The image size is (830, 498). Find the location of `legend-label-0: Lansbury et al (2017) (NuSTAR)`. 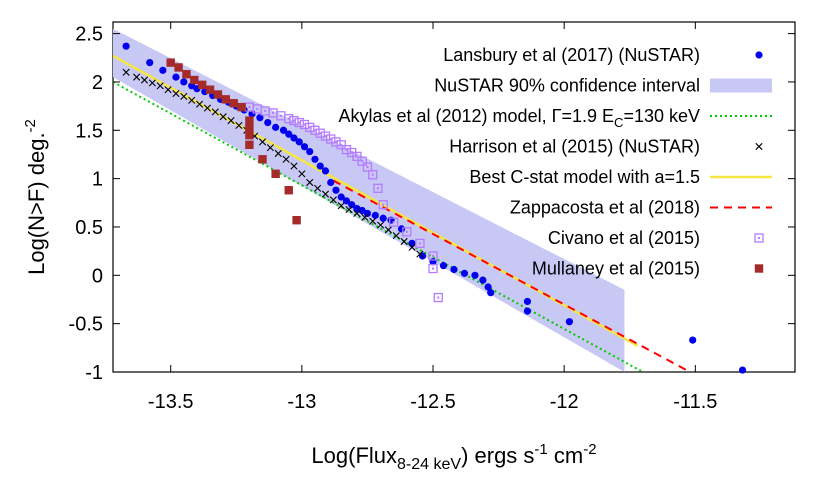

legend-label-0: Lansbury et al (2017) (NuSTAR) is located at coordinates (571, 55).